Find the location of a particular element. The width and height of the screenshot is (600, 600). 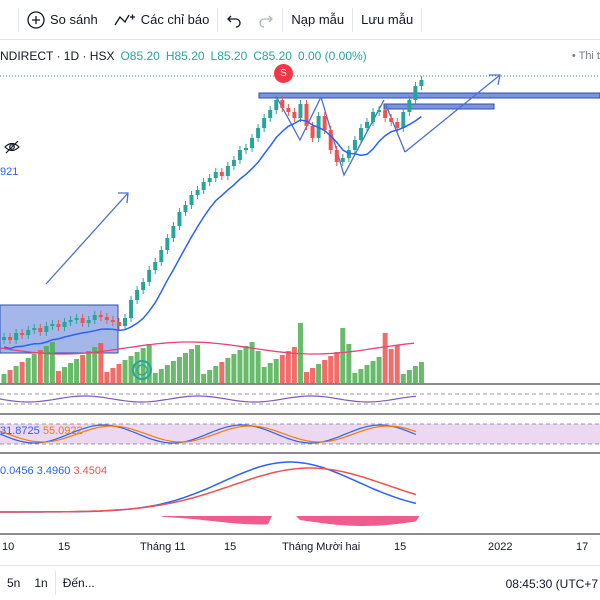

indicators-button: Các chỉ báo is located at coordinates (162, 20).